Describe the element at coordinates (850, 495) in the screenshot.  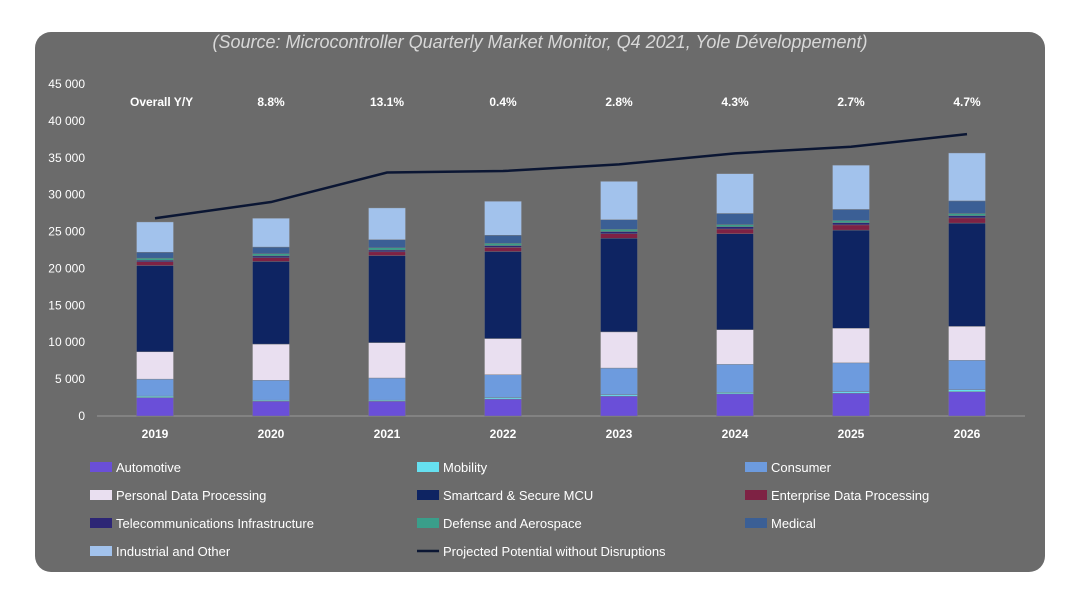
I see `legend-label: Enterprise Data Processing` at that location.